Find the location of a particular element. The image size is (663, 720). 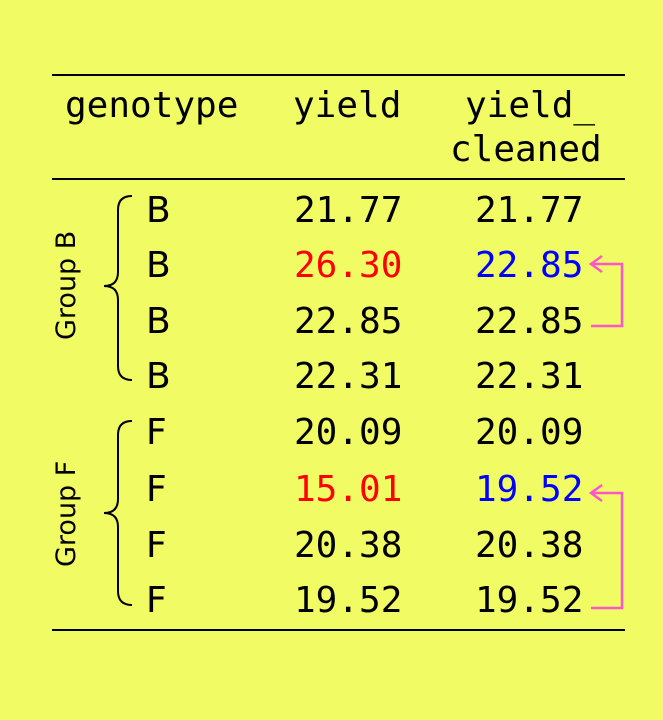

yield-cleaned-cell: 19.52 is located at coordinates (529, 600).